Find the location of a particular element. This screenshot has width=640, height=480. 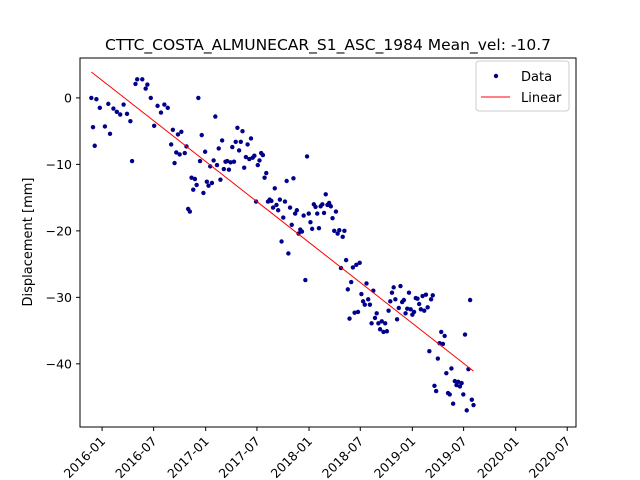

legend-data-label: Data is located at coordinates (536, 77).